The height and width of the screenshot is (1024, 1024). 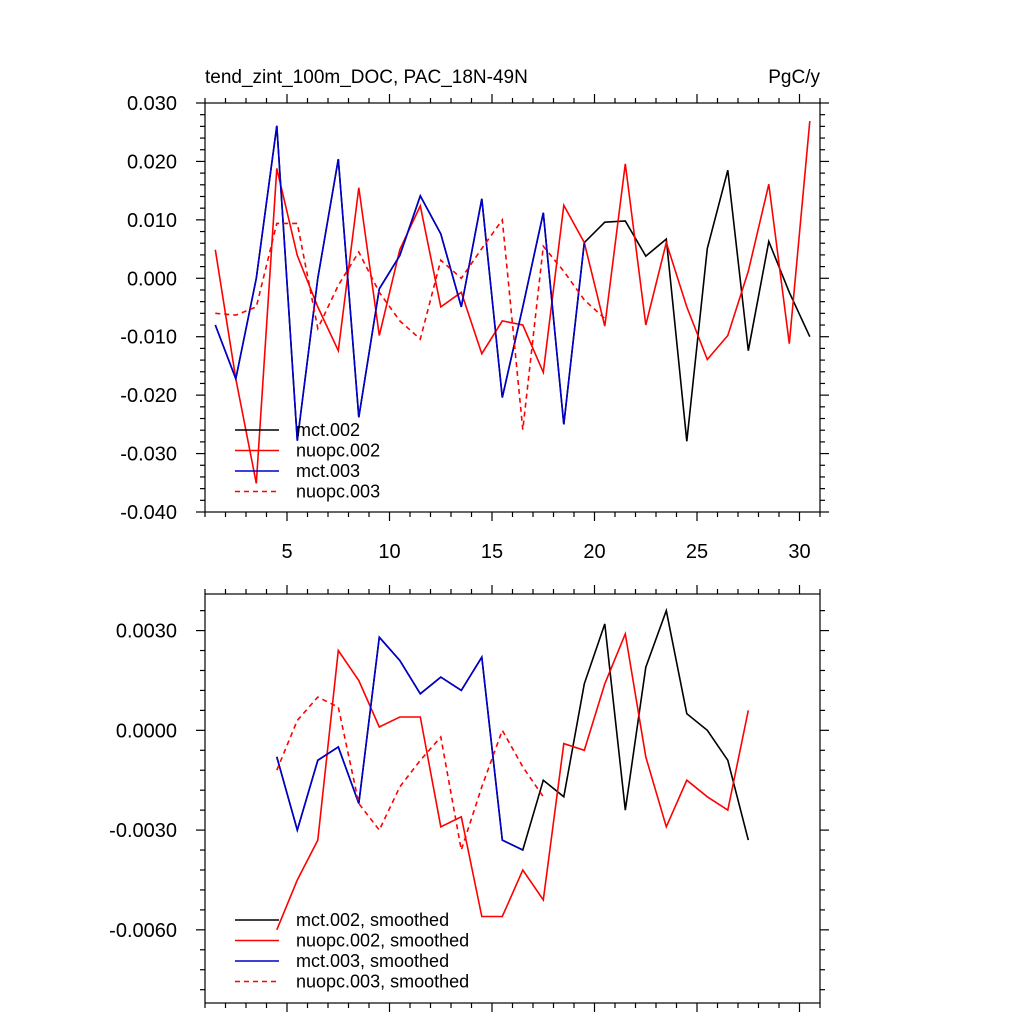 What do you see at coordinates (148, 396) in the screenshot?
I see `y-tick-label: -0.020` at bounding box center [148, 396].